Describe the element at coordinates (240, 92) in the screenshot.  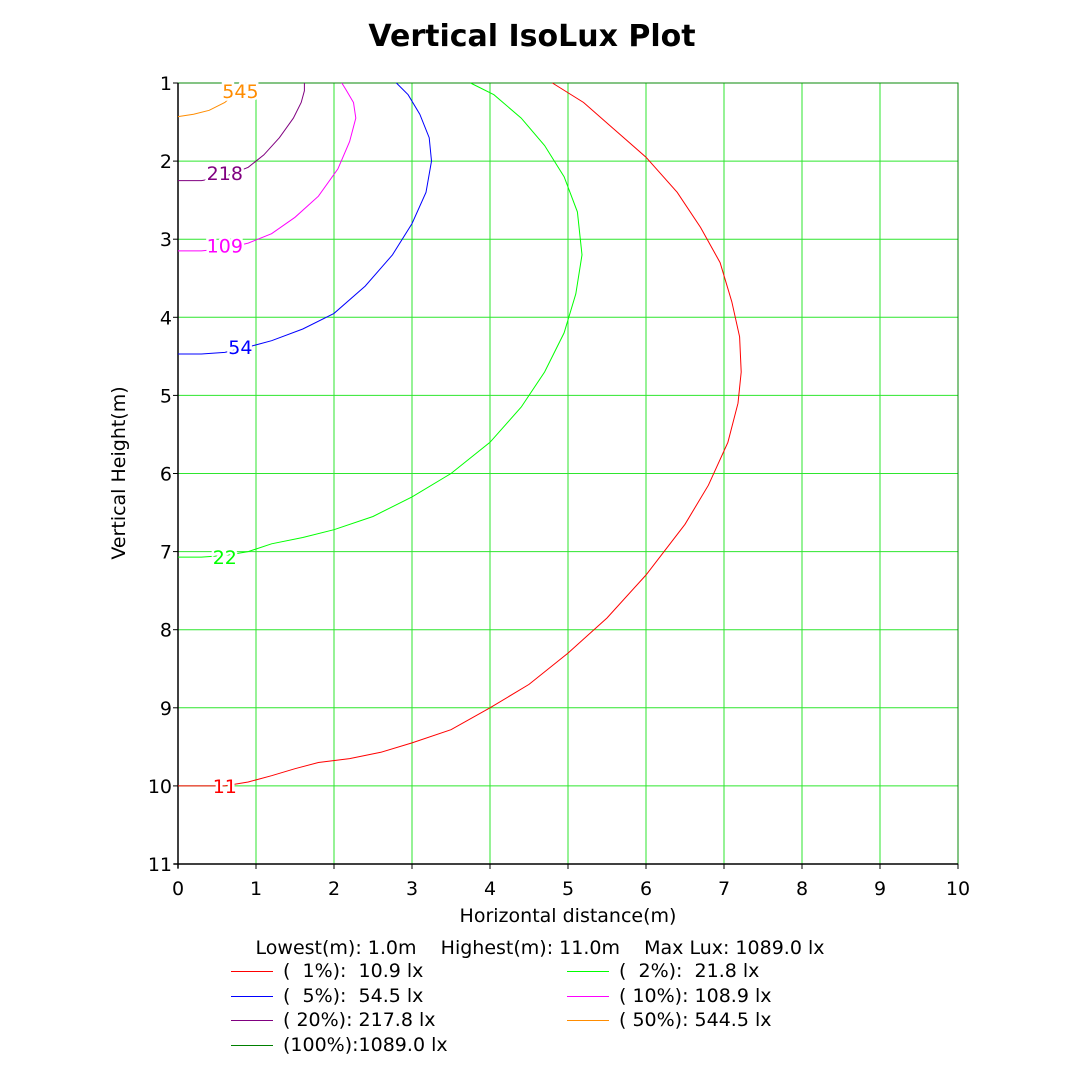
I see `contour-label: 545` at that location.